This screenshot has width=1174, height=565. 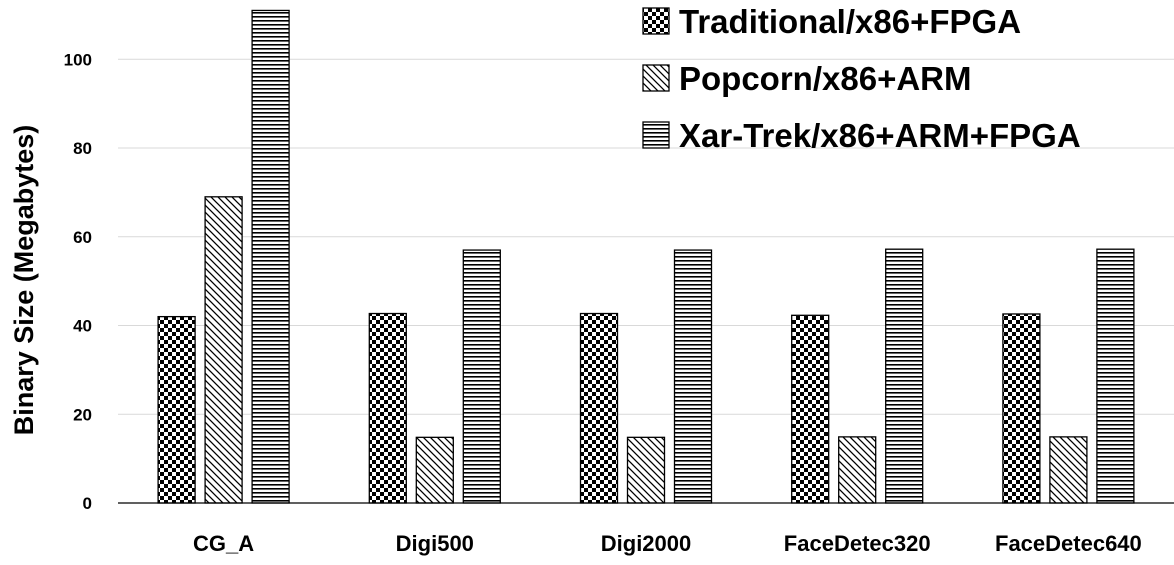 What do you see at coordinates (850, 21) in the screenshot?
I see `legend-label: Traditional/x86+FPGA` at bounding box center [850, 21].